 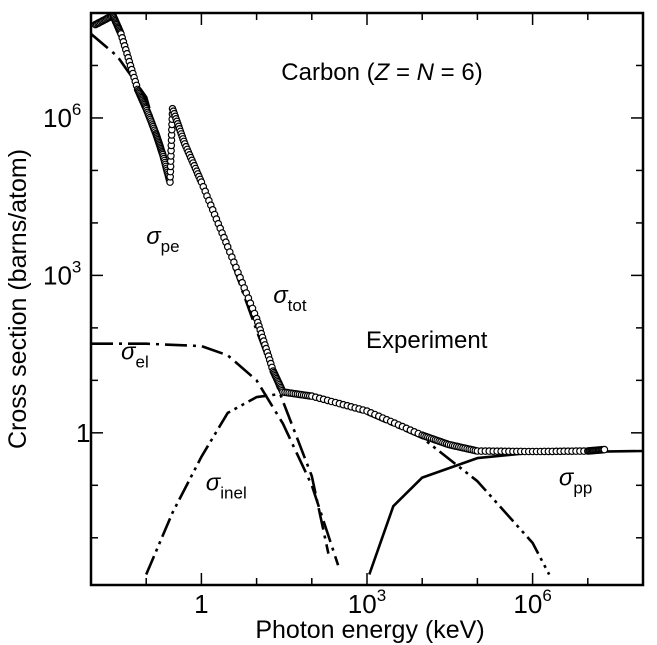 I want to click on y-tick-base: 1, so click(x=83, y=433).